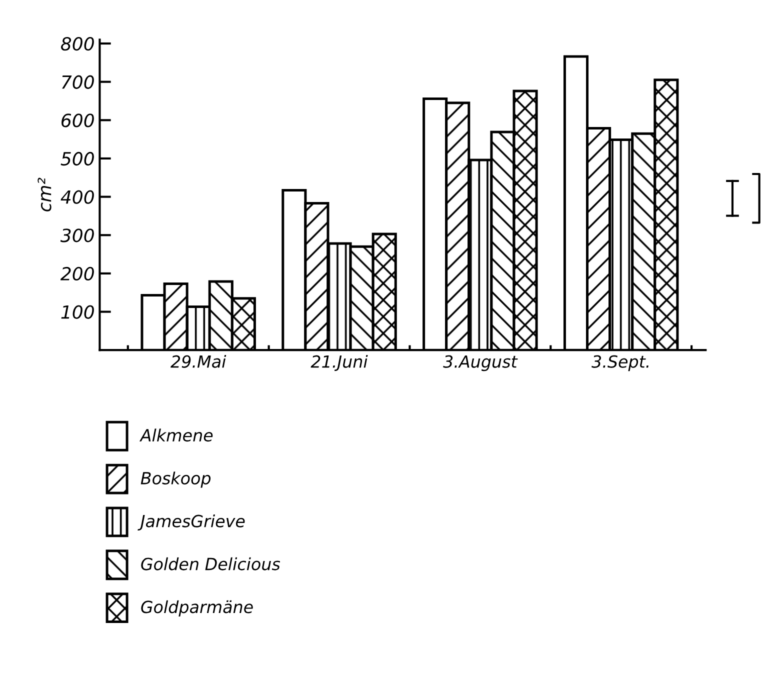 The height and width of the screenshot is (696, 767). What do you see at coordinates (77, 235) in the screenshot?
I see `y-tick-label: 300` at bounding box center [77, 235].